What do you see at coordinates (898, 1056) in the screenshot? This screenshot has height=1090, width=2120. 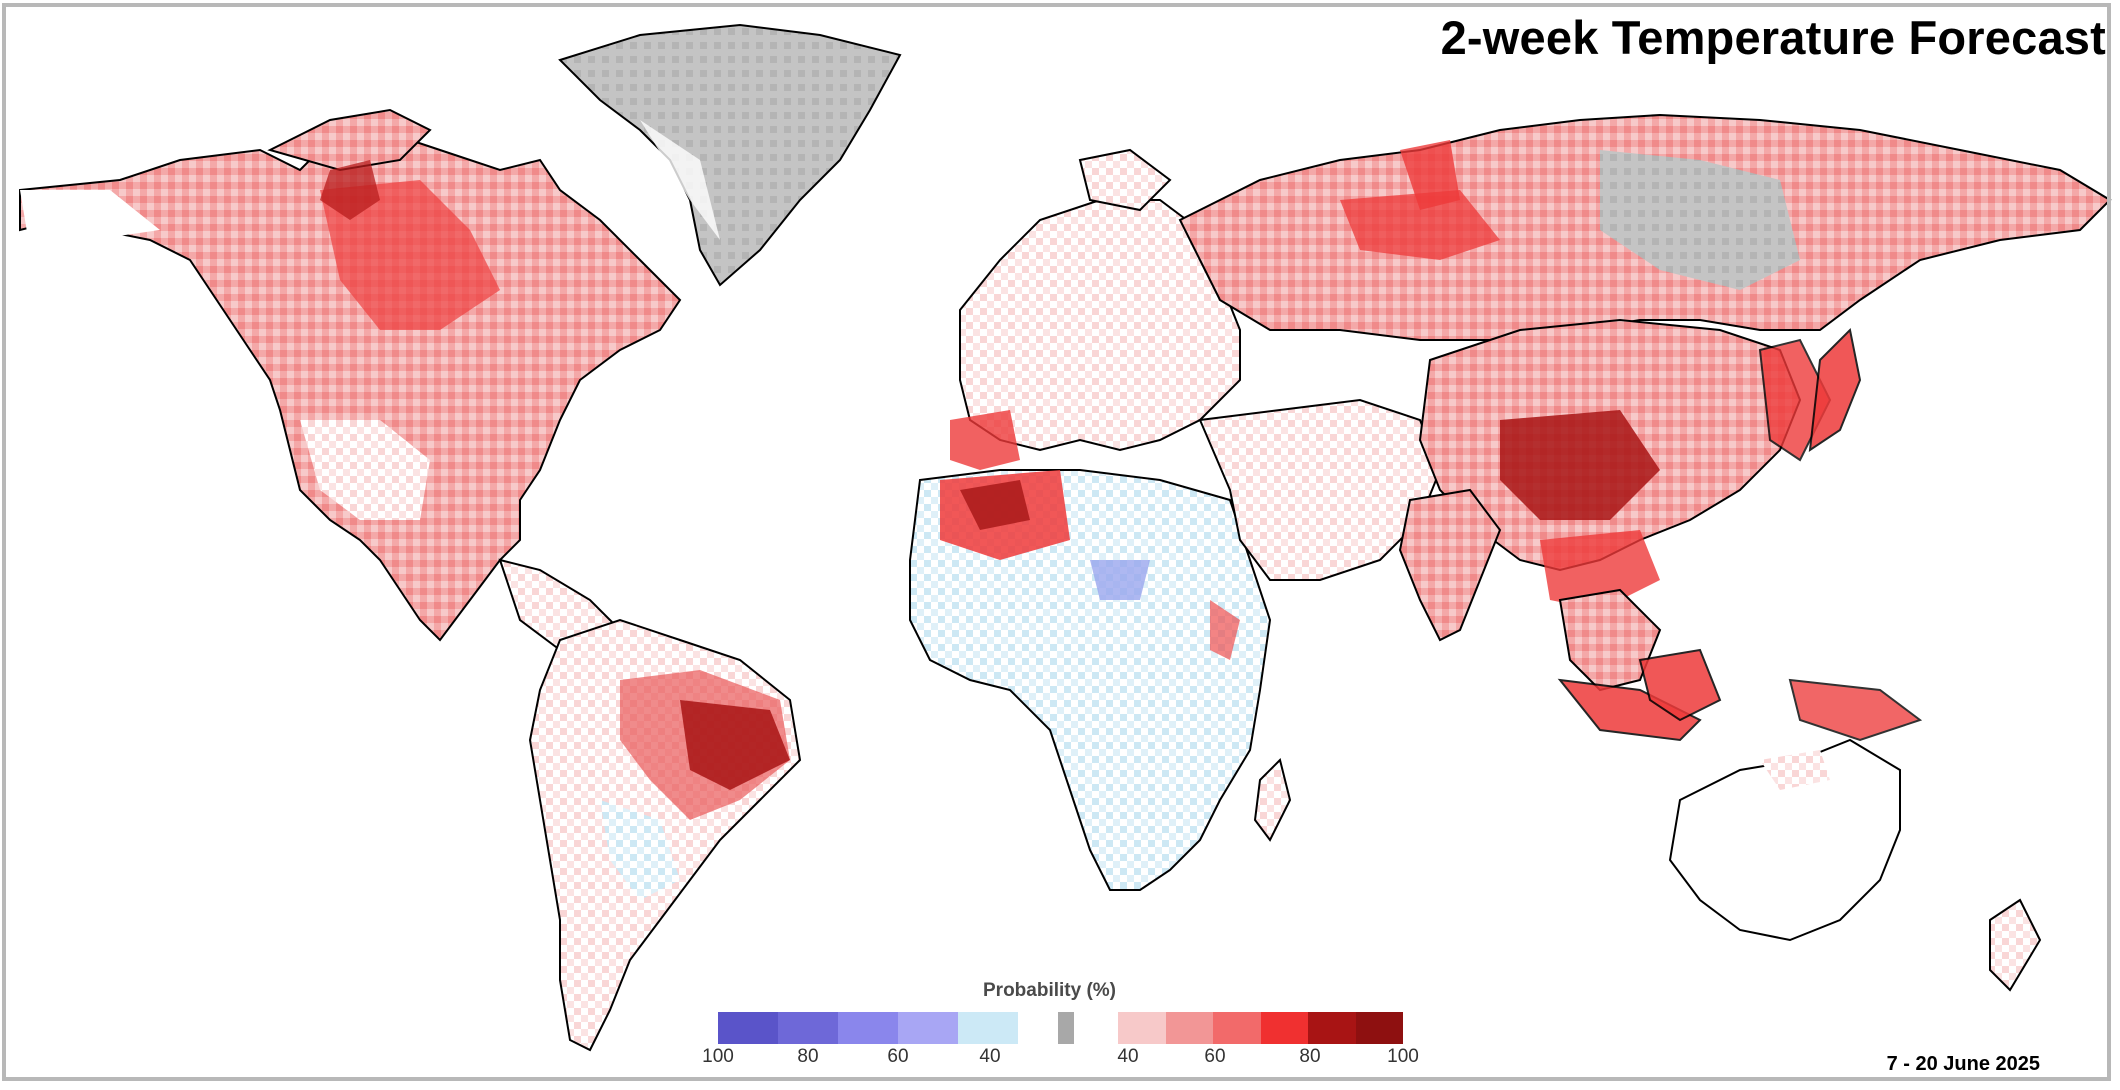 I see `below-tick-60: 60` at bounding box center [898, 1056].